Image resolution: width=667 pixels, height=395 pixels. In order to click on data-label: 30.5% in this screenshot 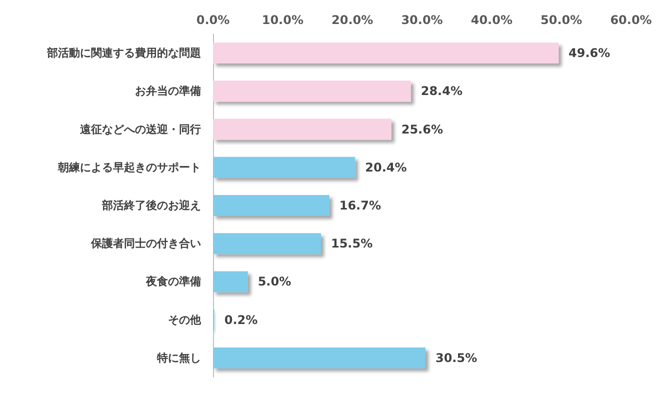, I will do `click(456, 357)`.